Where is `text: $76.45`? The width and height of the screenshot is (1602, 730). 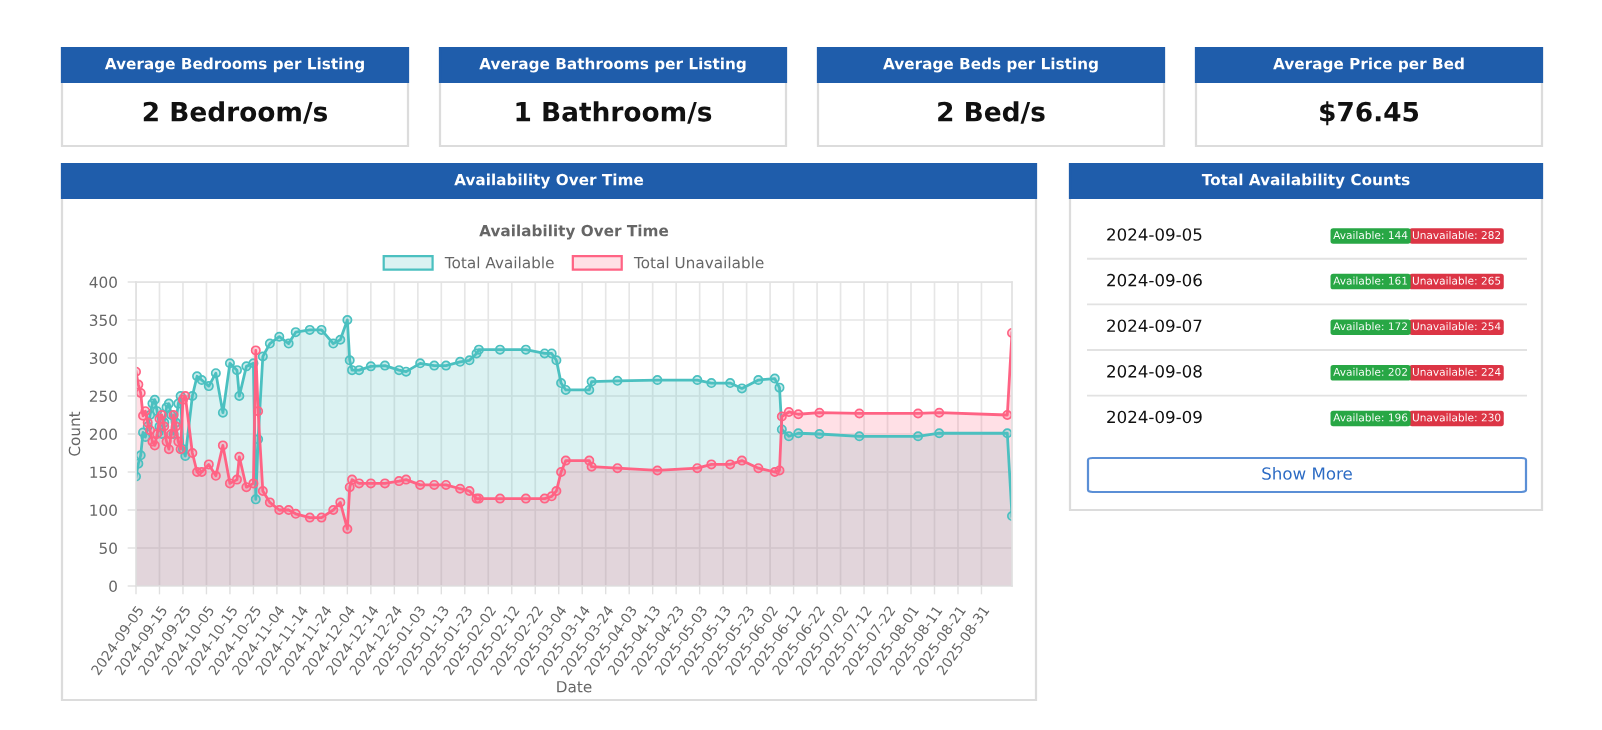 text: $76.45 is located at coordinates (1369, 113).